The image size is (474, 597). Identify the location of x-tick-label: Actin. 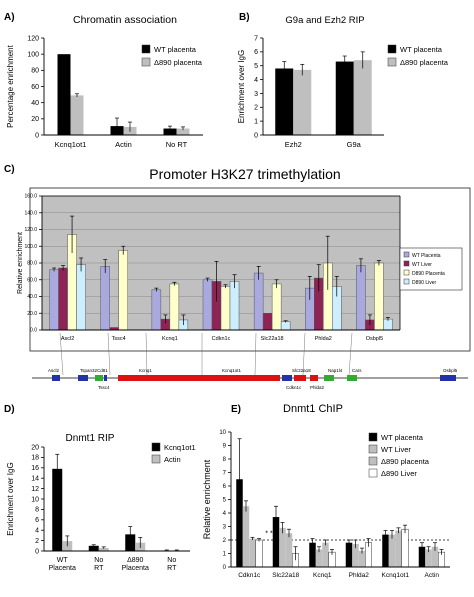
(123, 144).